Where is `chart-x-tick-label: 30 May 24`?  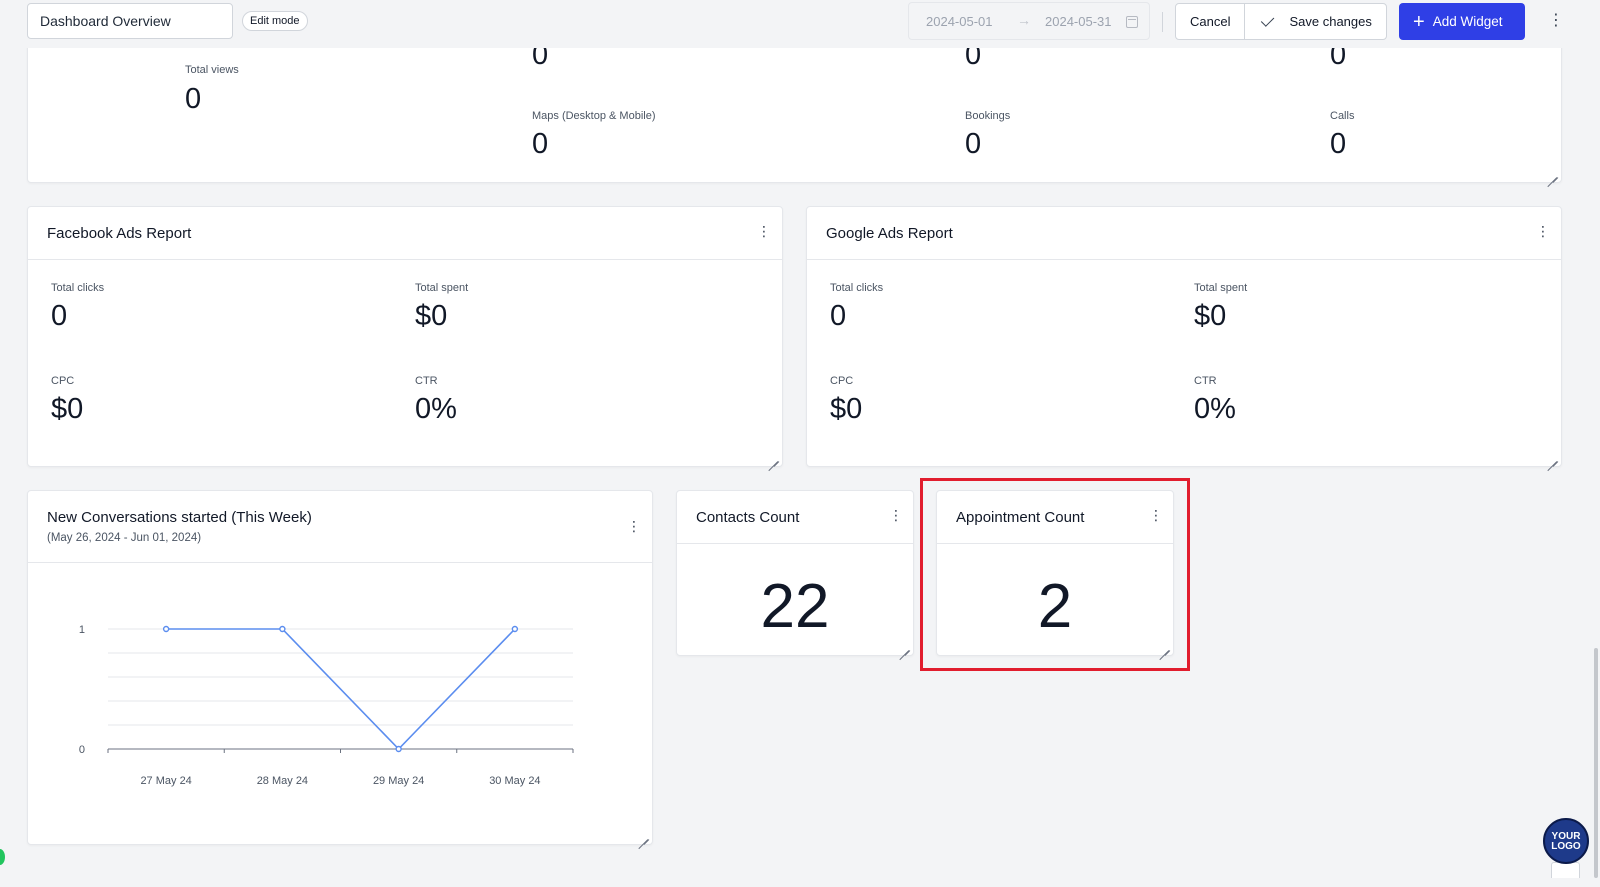 chart-x-tick-label: 30 May 24 is located at coordinates (514, 781).